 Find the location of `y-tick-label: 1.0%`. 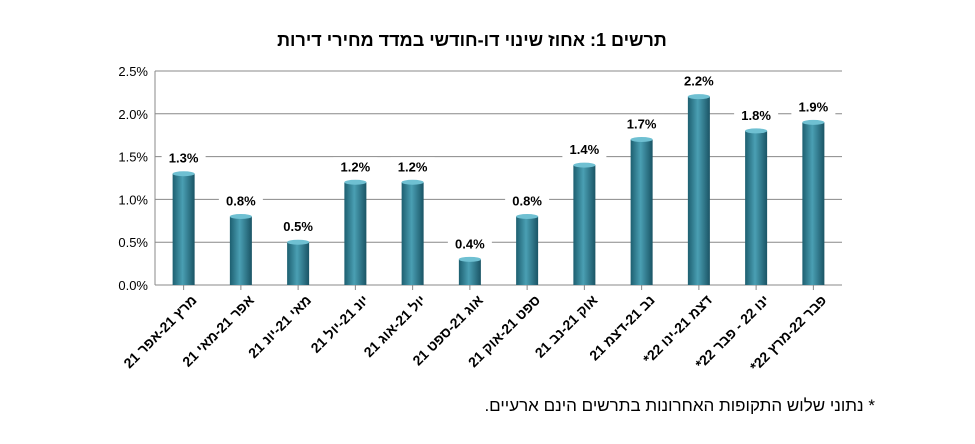

y-tick-label: 1.0% is located at coordinates (133, 199).